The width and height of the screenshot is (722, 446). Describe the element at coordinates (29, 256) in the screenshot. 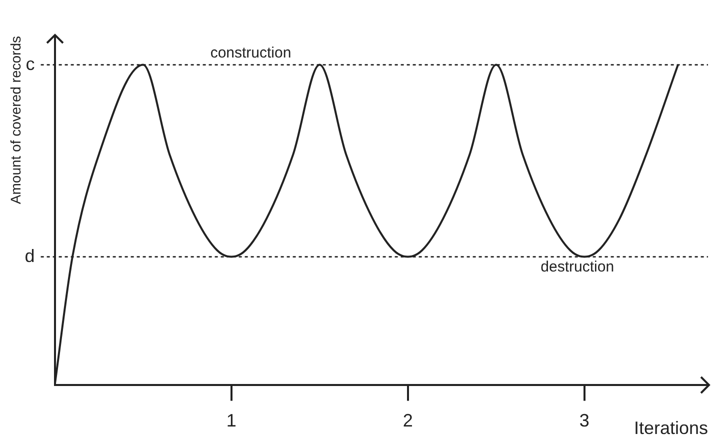

I see `text: d` at that location.